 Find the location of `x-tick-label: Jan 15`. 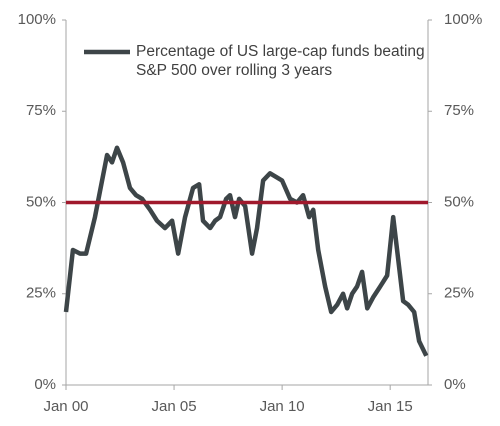

x-tick-label: Jan 15 is located at coordinates (390, 406).